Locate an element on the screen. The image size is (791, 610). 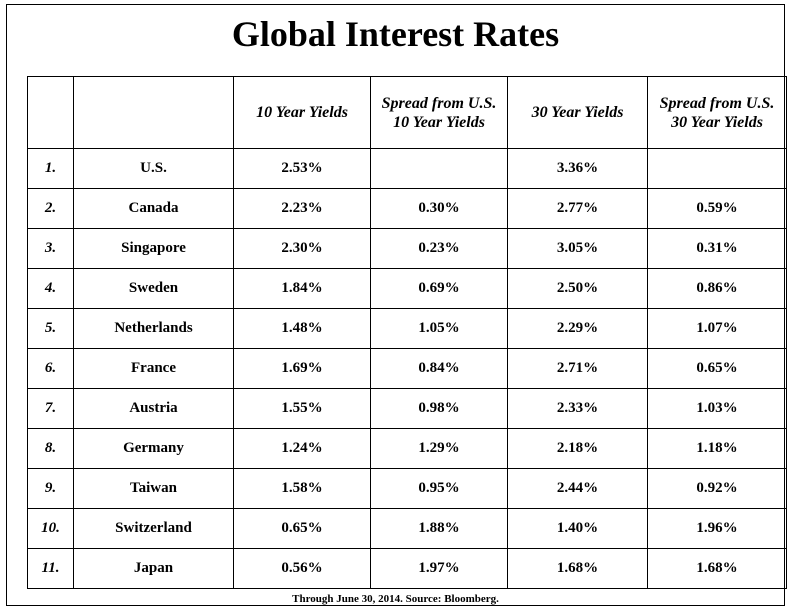
cell-country: France is located at coordinates (153, 368).